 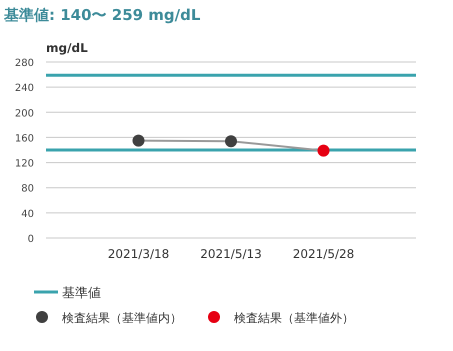 I want to click on y-tick-label: 160, so click(x=24, y=138).